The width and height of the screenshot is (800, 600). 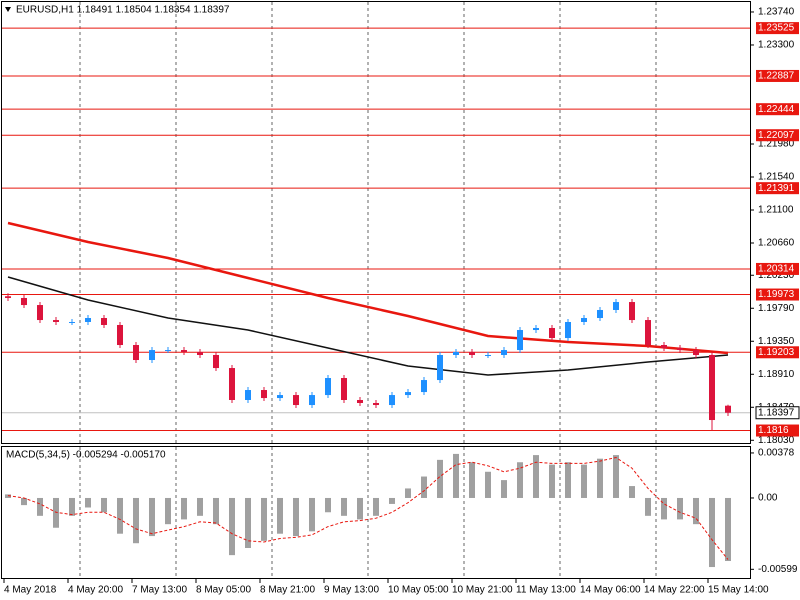 I want to click on x-tick-label: 10 May 21:00, so click(x=482, y=590).